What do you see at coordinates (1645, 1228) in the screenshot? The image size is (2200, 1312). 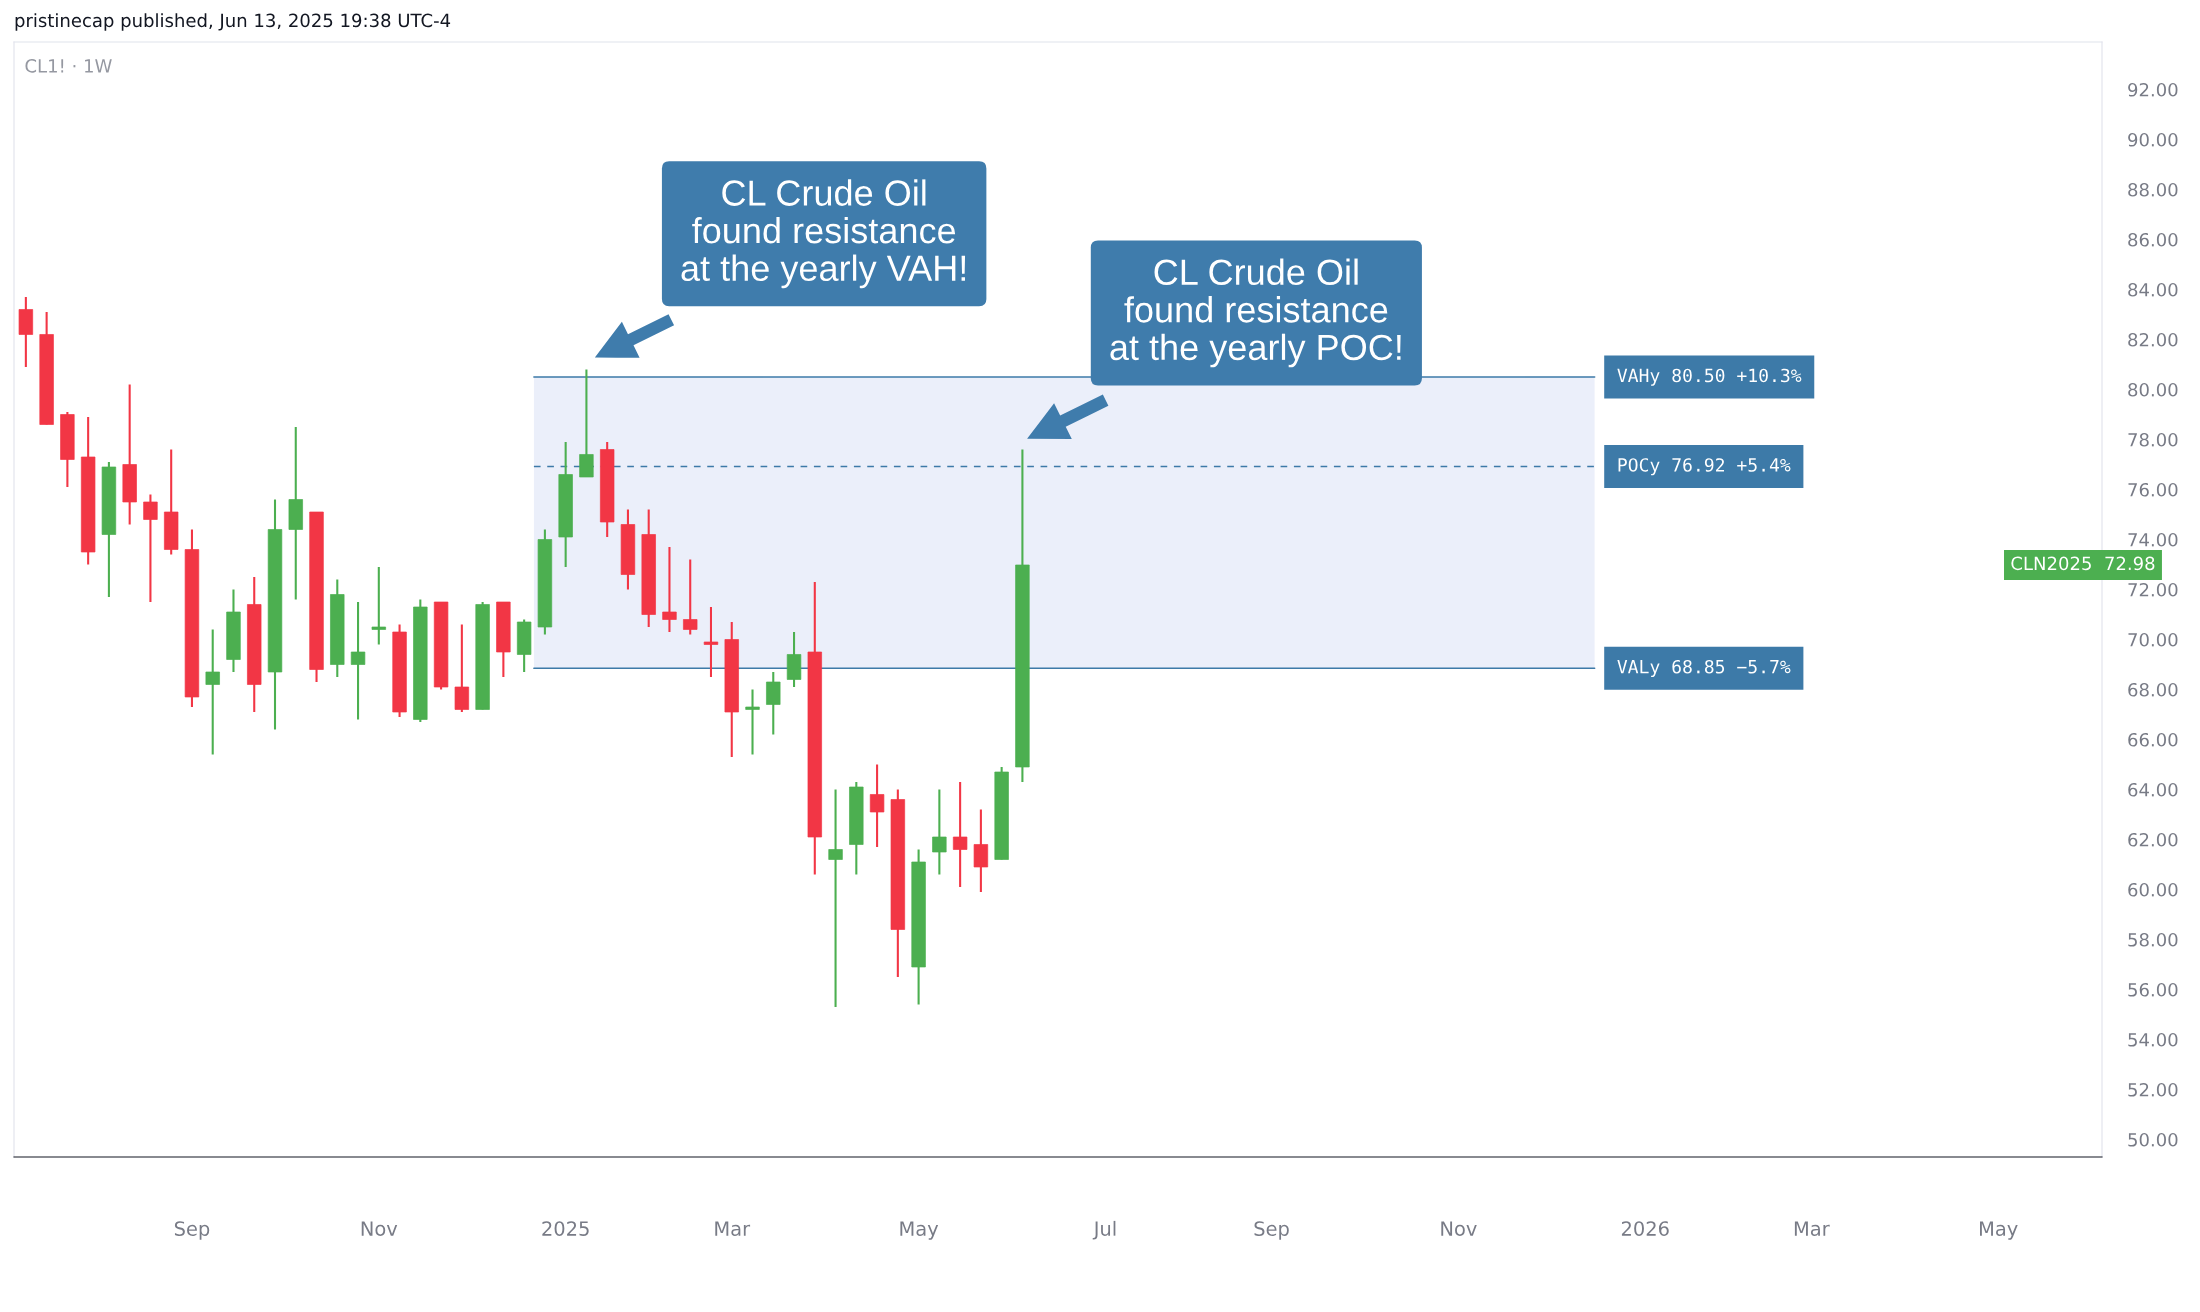 I see `x-tick-label: 2026` at bounding box center [1645, 1228].